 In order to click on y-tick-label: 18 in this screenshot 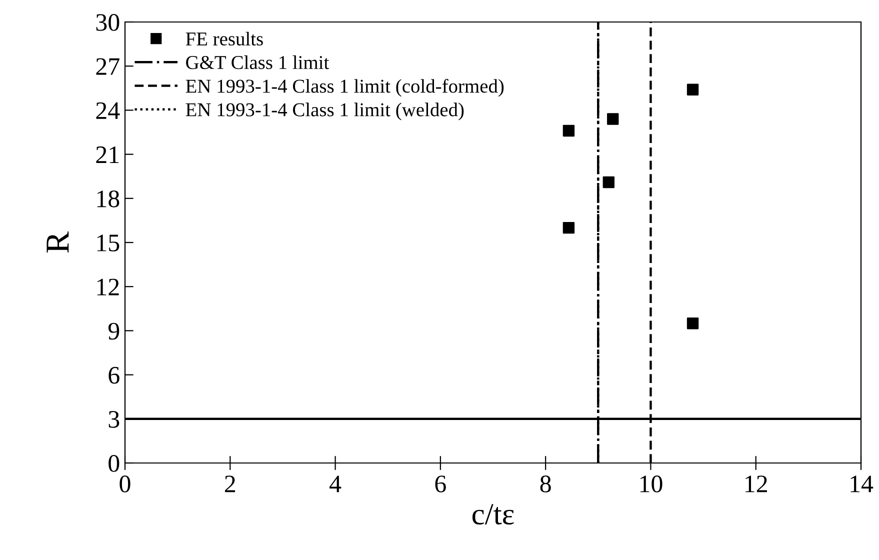, I will do `click(108, 199)`.